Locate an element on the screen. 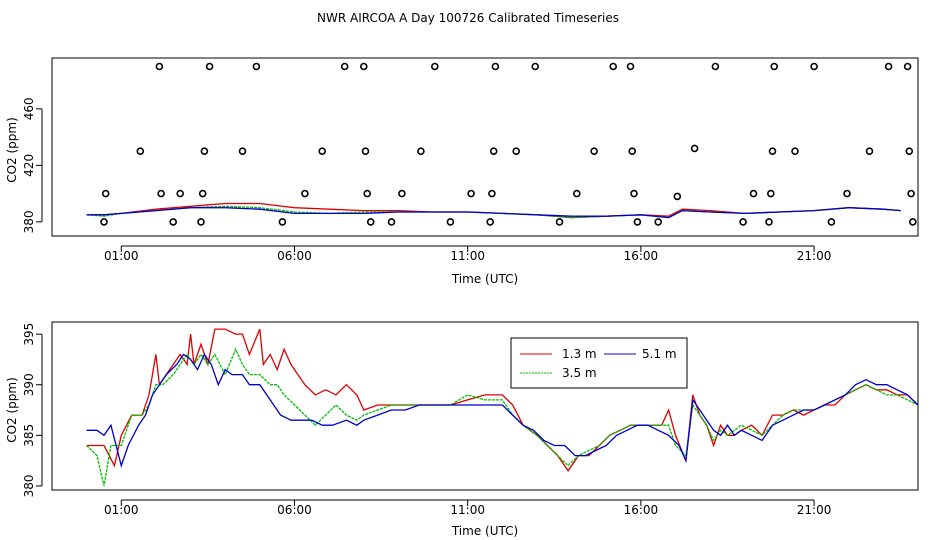  top-x-axis: 01:00 06:00 11:00 16:00 21:00 is located at coordinates (468, 254).